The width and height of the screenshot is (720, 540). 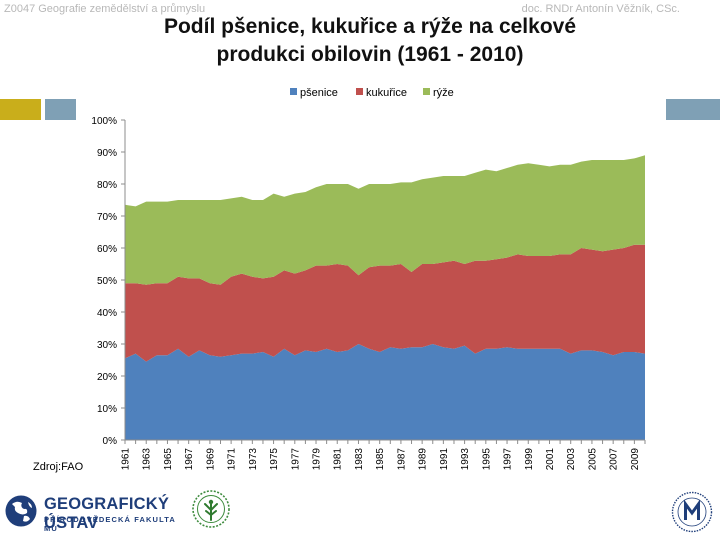 What do you see at coordinates (104, 121) in the screenshot?
I see `y-tick-label: 100%` at bounding box center [104, 121].